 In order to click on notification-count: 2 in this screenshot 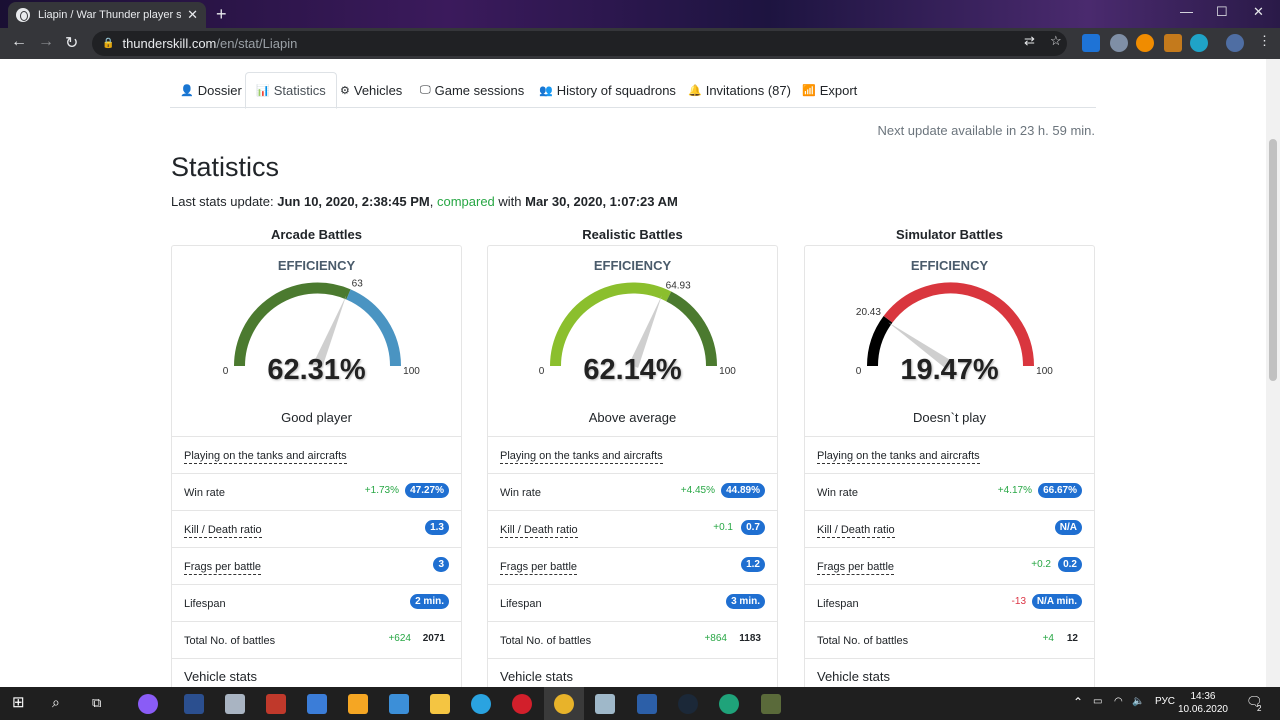, I will do `click(1259, 708)`.